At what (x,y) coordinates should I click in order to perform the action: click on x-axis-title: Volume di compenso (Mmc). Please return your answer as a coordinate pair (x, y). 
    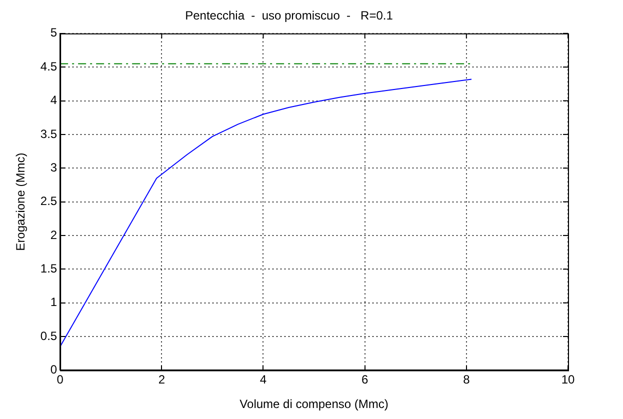
    Looking at the image, I should click on (314, 404).